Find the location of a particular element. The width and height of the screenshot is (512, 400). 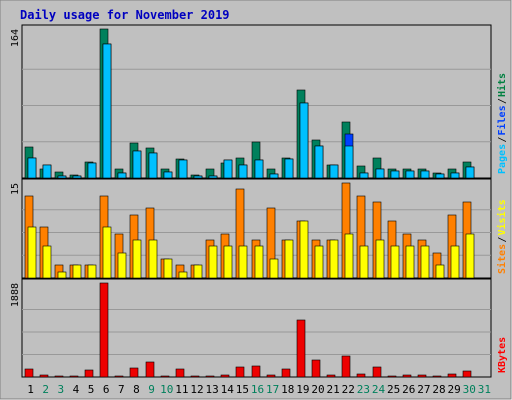

day-label-24: 24 is located at coordinates (379, 389).